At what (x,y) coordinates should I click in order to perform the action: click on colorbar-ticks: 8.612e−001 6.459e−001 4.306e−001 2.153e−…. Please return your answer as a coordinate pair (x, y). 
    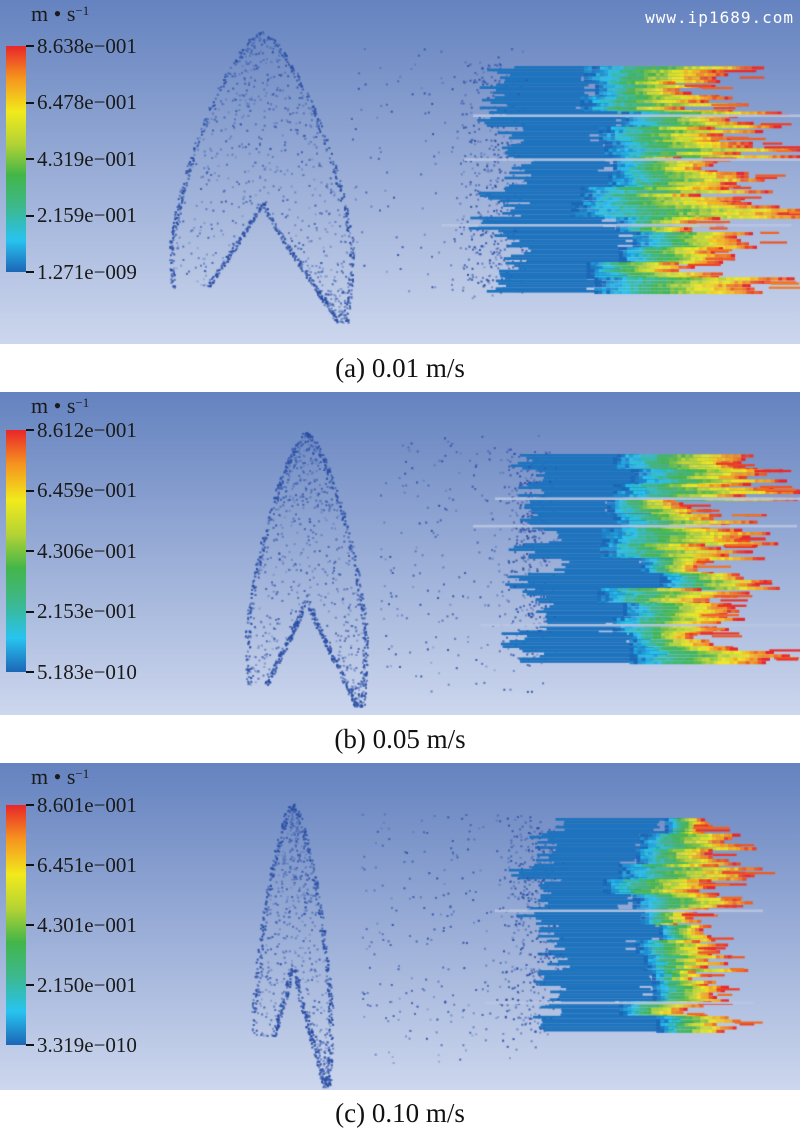
    Looking at the image, I should click on (81, 551).